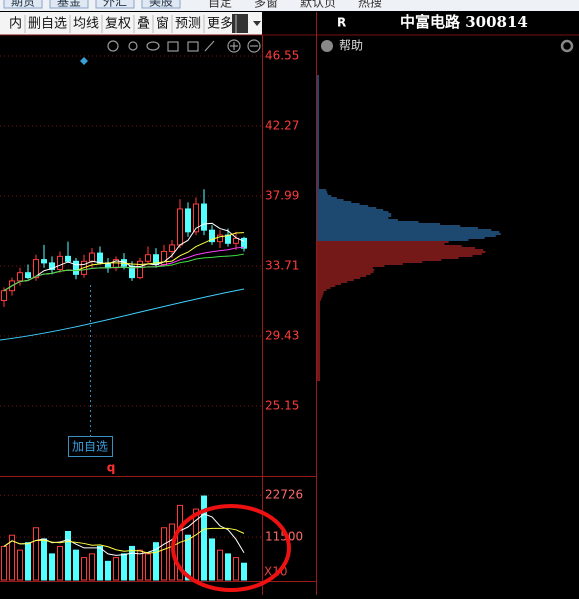 The height and width of the screenshot is (599, 579). Describe the element at coordinates (118, 24) in the screenshot. I see `toolbar-item: 复权` at that location.